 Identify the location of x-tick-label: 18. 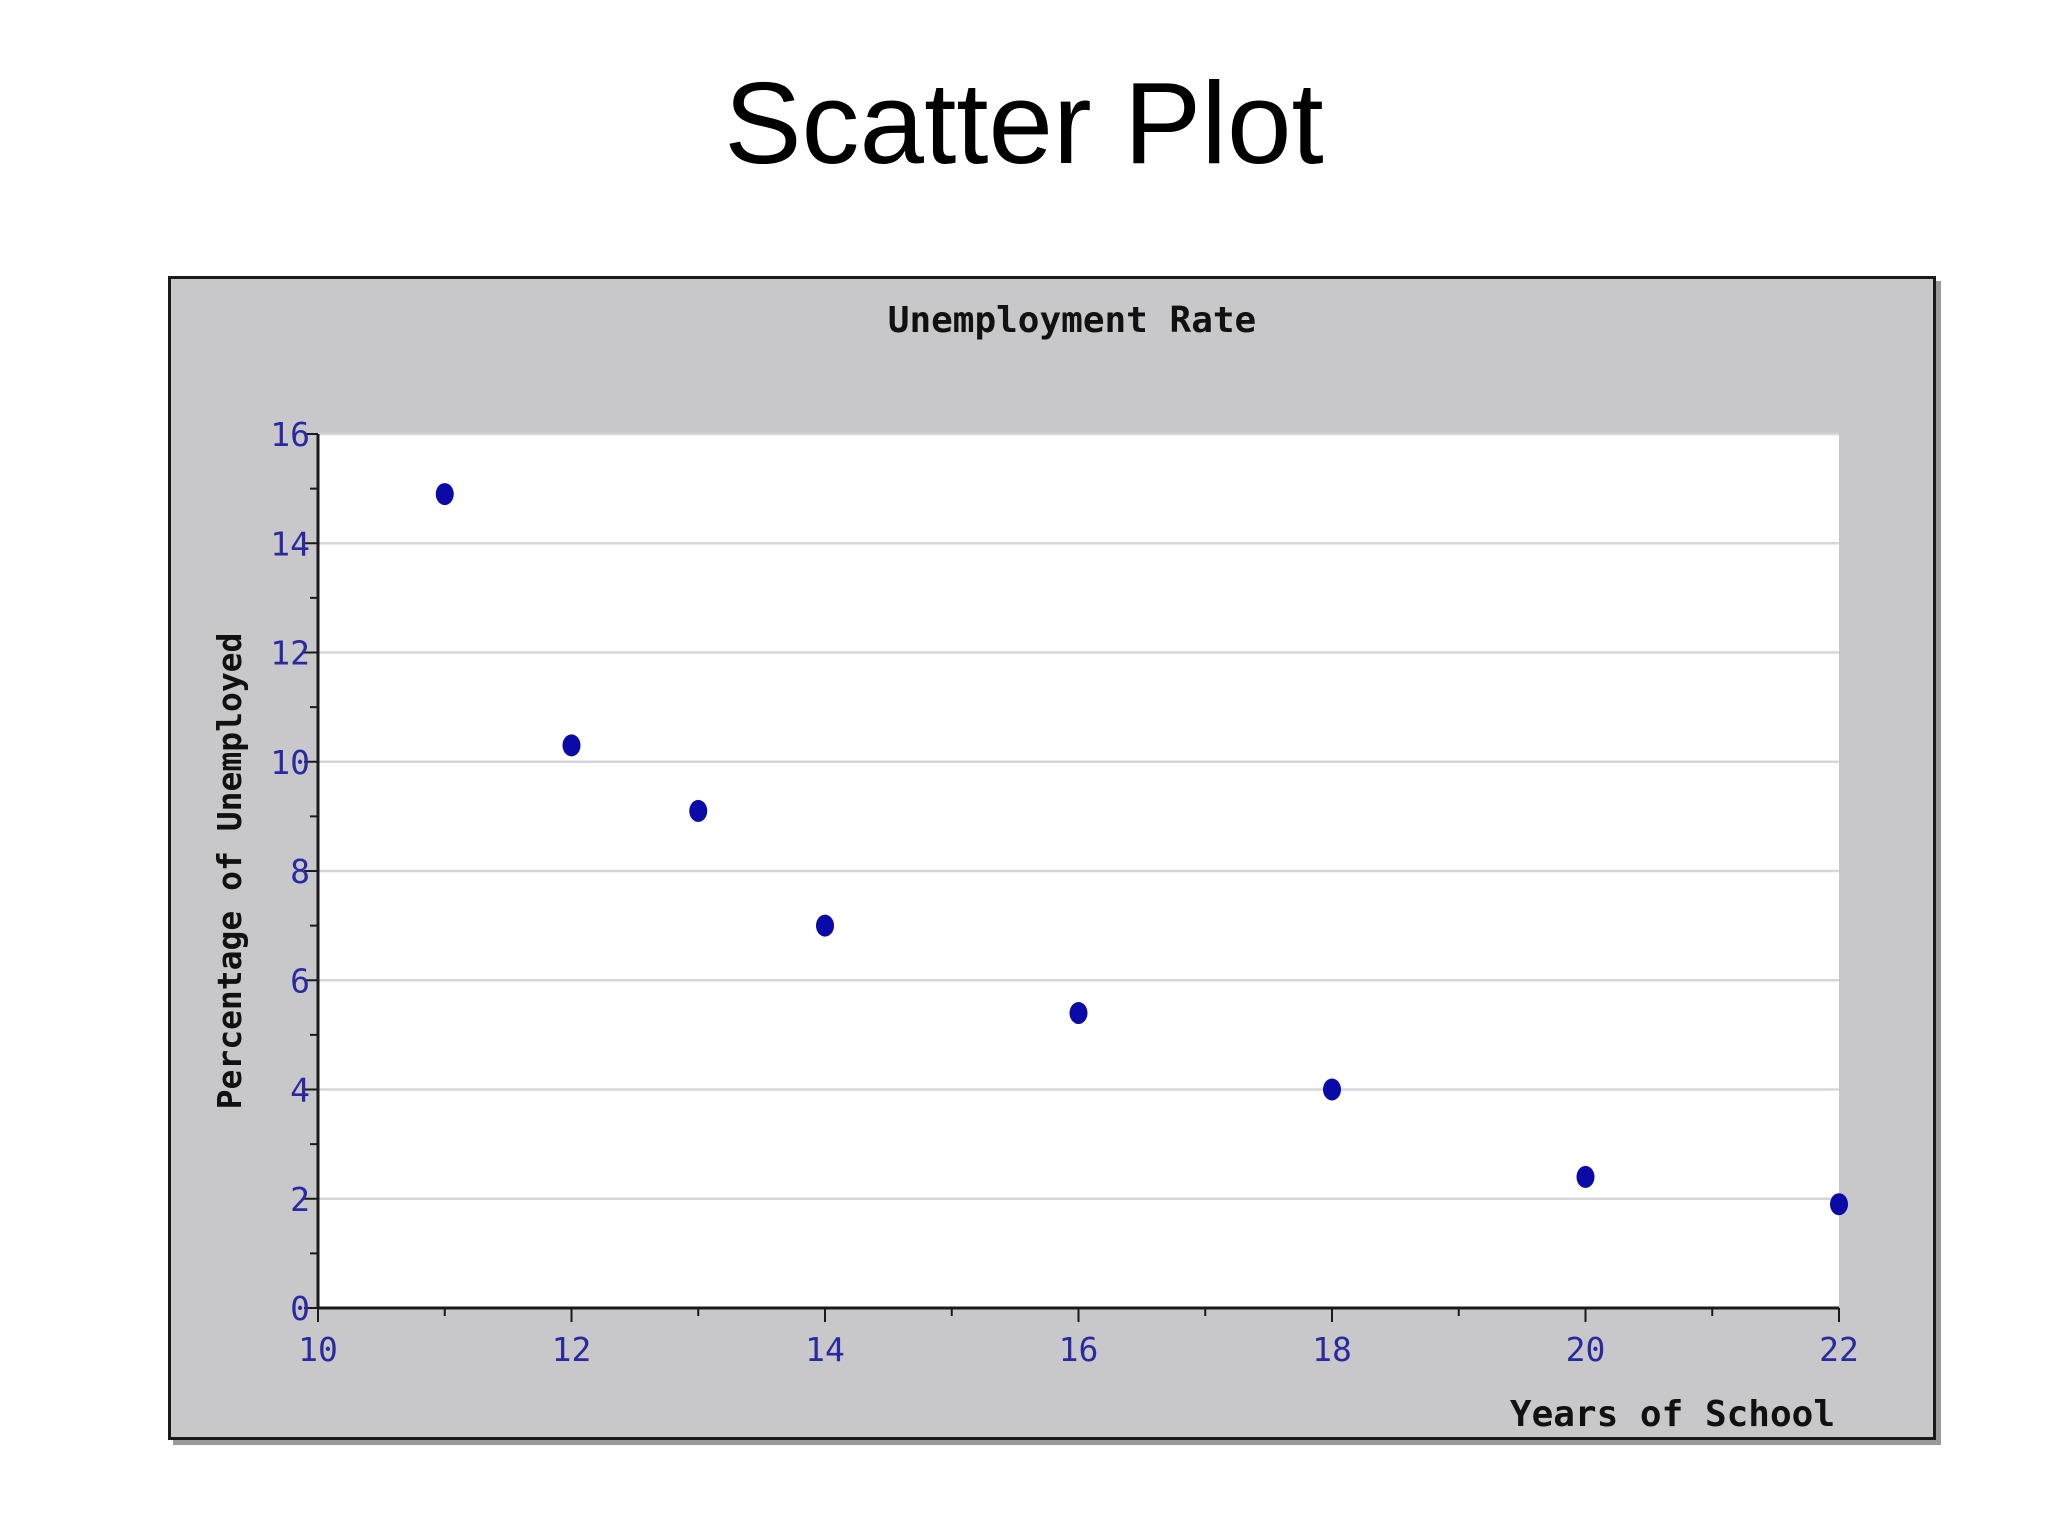
(1332, 1349).